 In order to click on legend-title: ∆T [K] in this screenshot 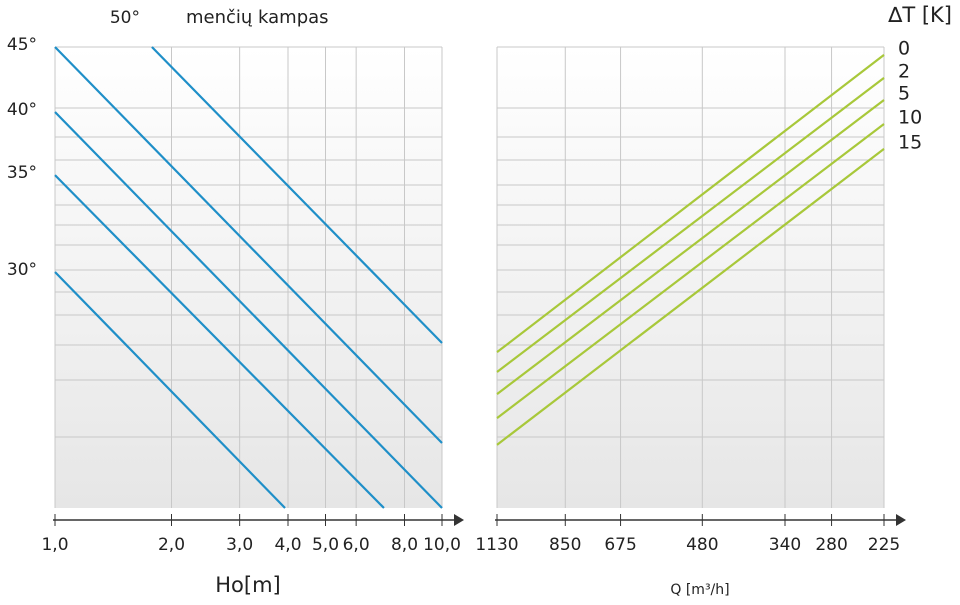, I will do `click(919, 15)`.